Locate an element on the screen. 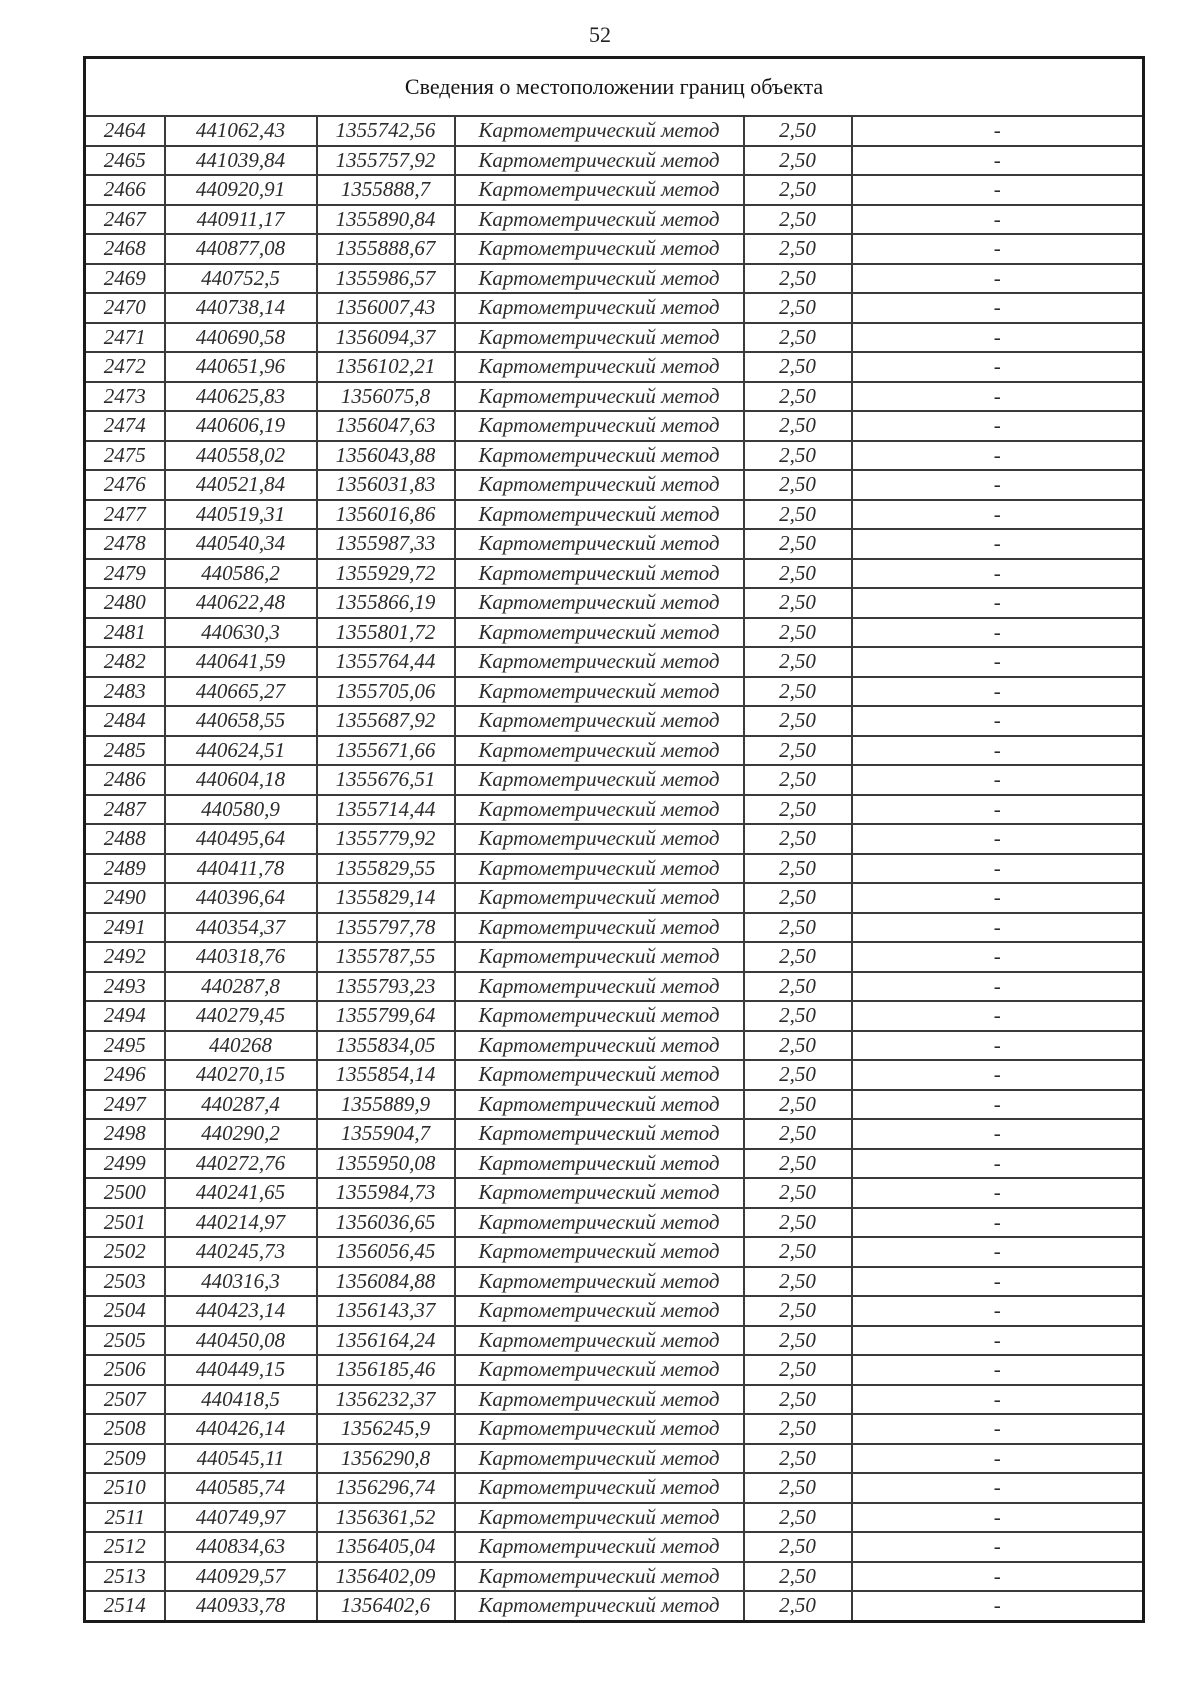 This screenshot has width=1200, height=1698. y-coordinate-cell: 1356185,46 is located at coordinates (385, 1370).